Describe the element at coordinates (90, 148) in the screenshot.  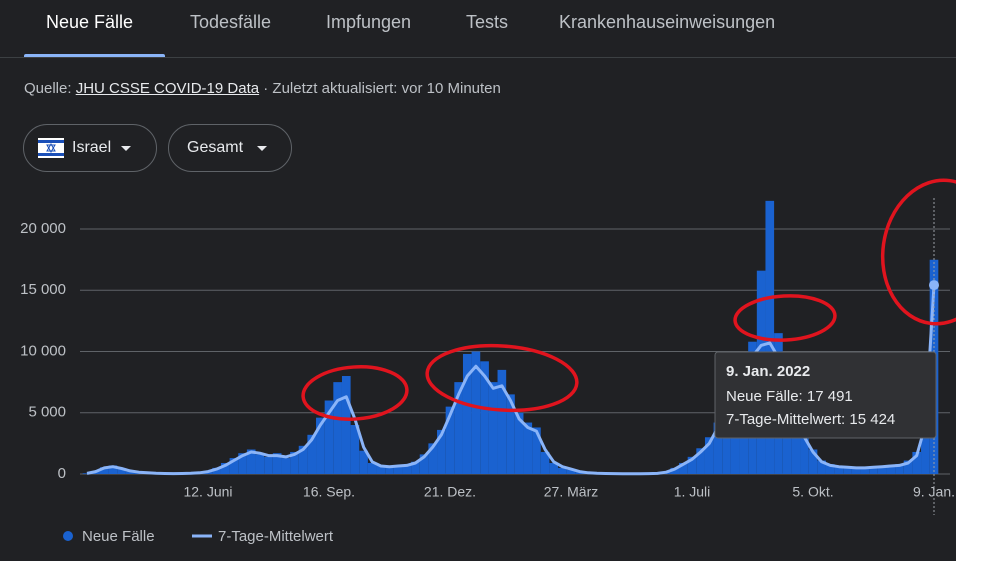
I see `country-filter: Israel` at that location.